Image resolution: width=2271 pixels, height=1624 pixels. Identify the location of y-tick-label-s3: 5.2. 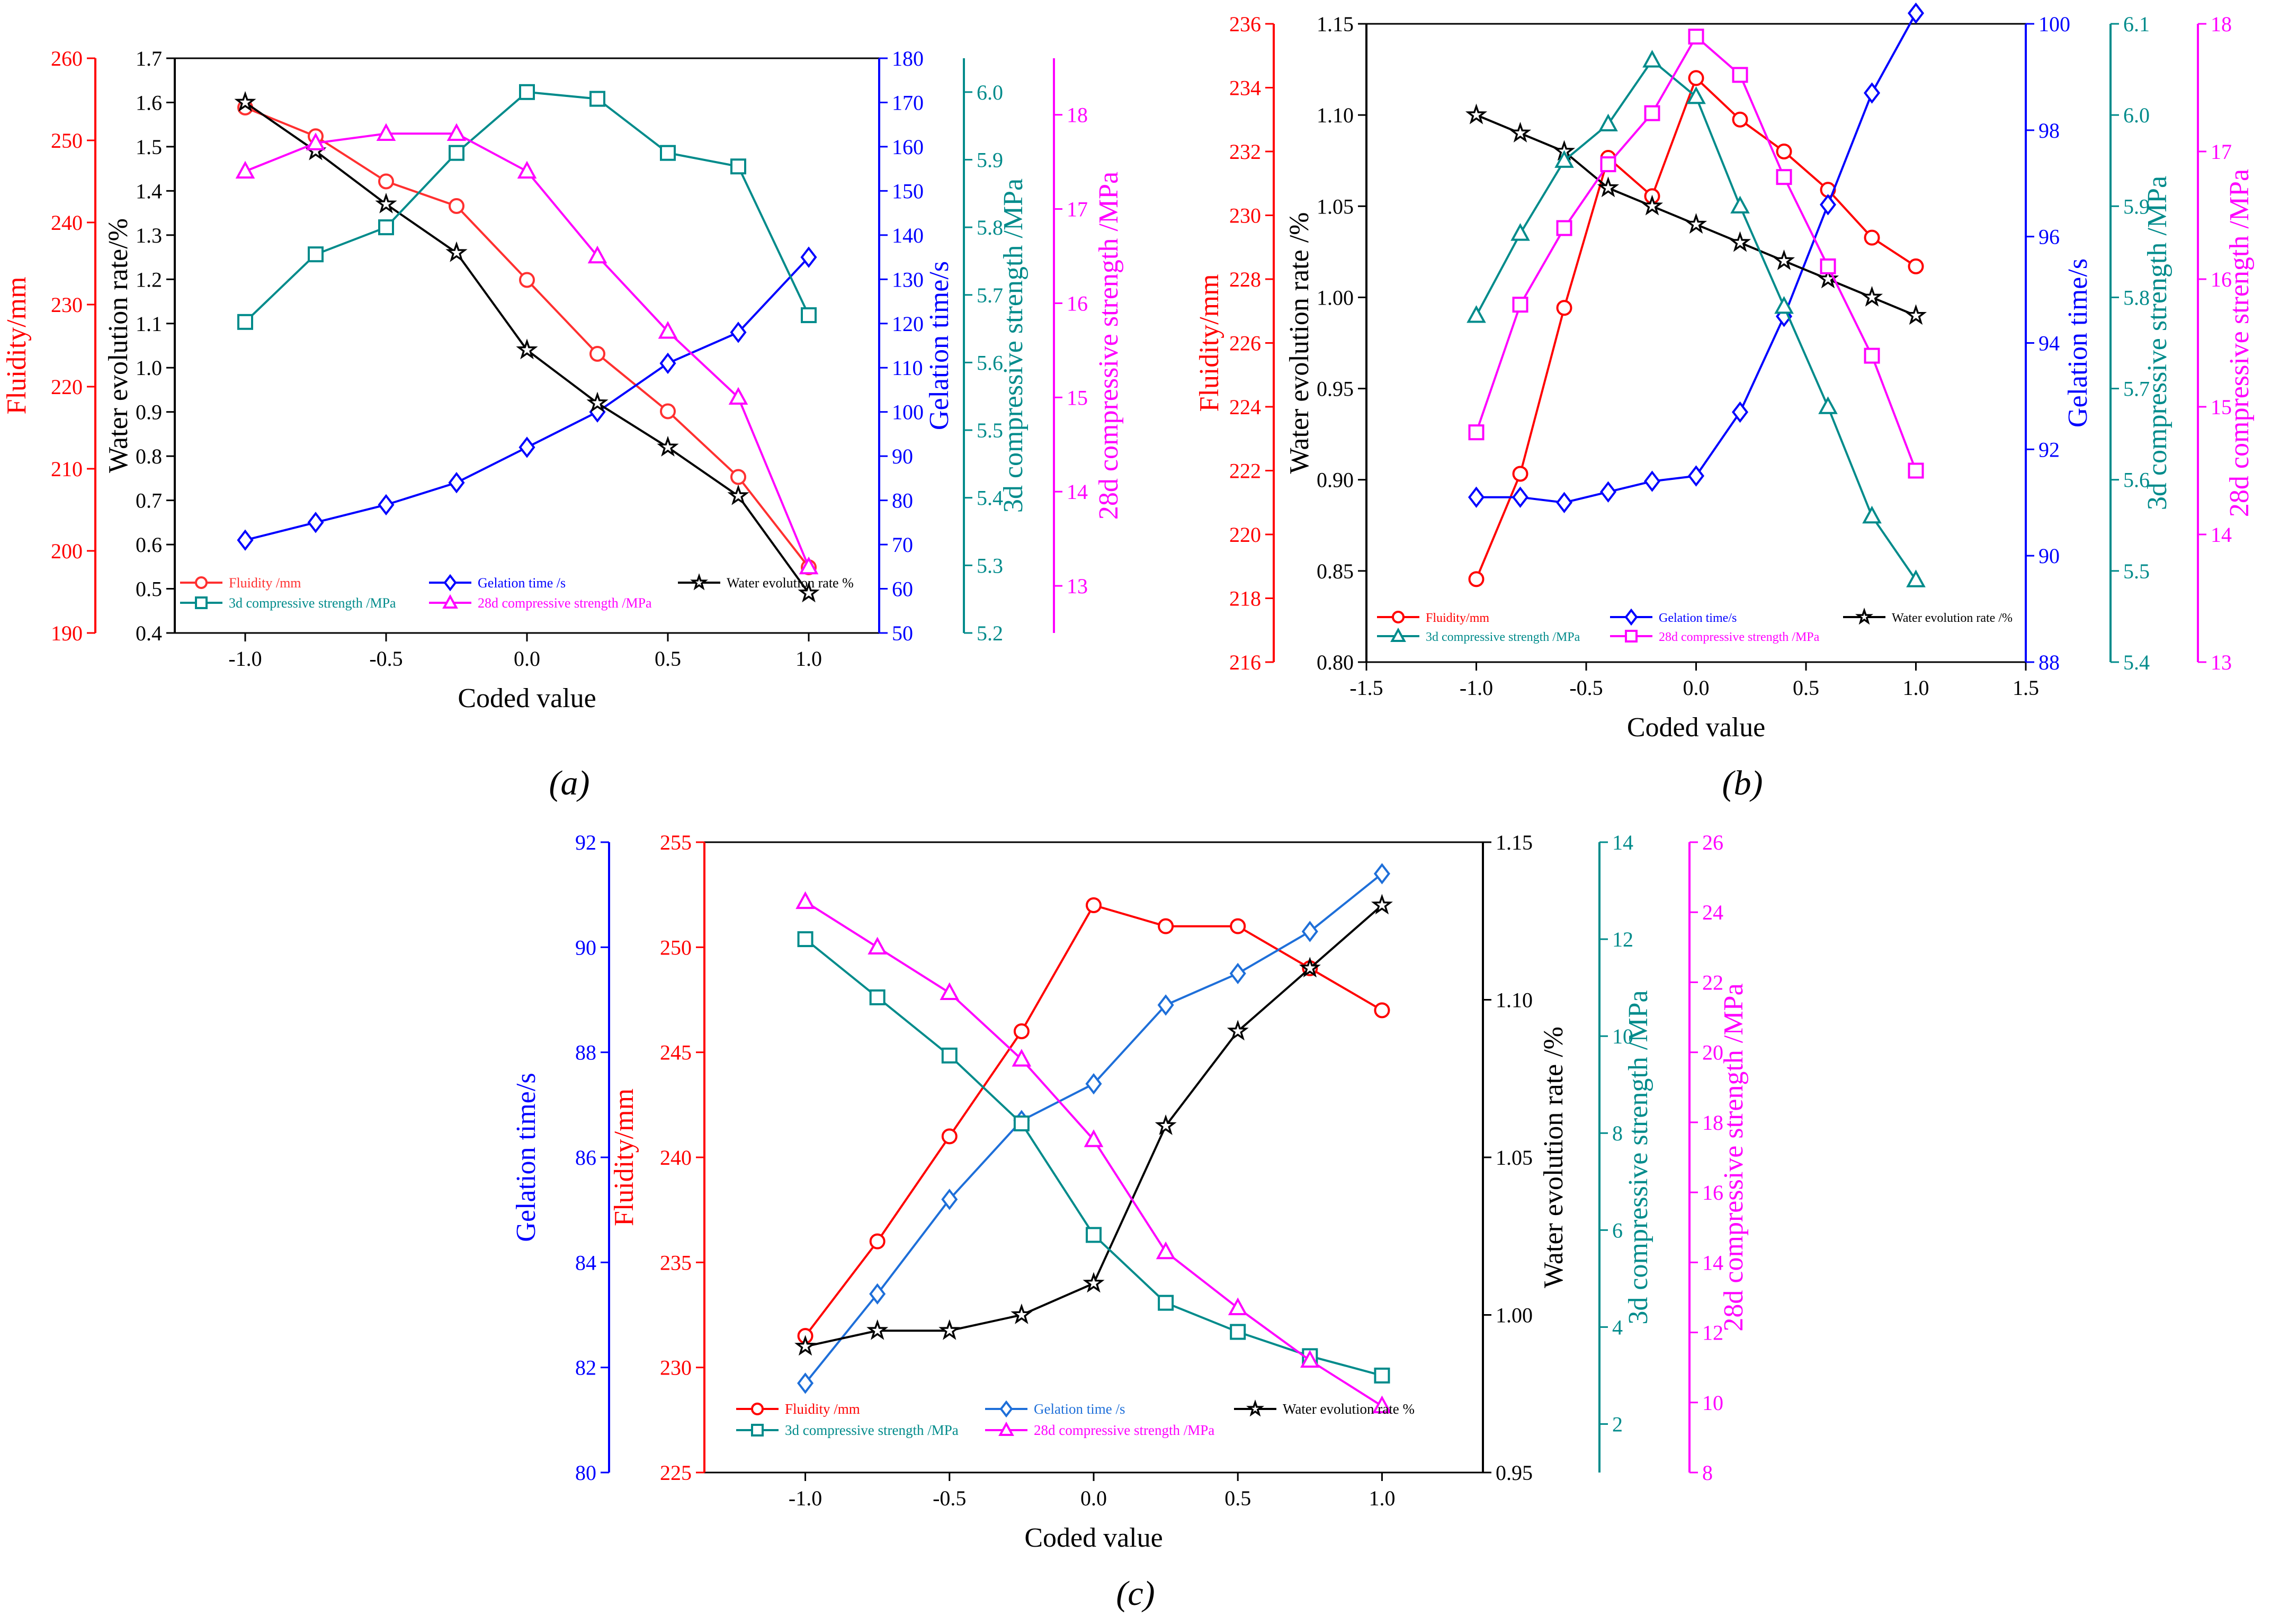
(990, 633).